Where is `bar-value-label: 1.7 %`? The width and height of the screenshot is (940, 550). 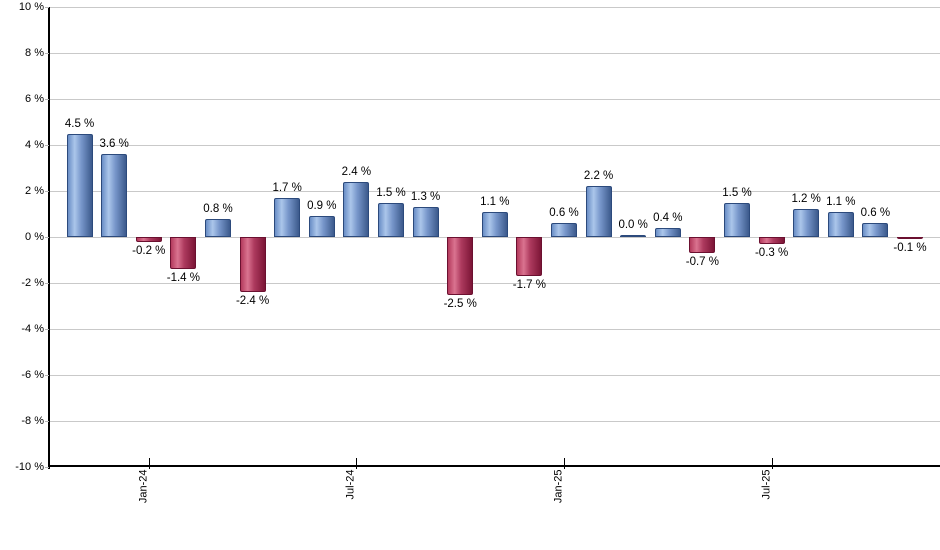 bar-value-label: 1.7 % is located at coordinates (287, 187).